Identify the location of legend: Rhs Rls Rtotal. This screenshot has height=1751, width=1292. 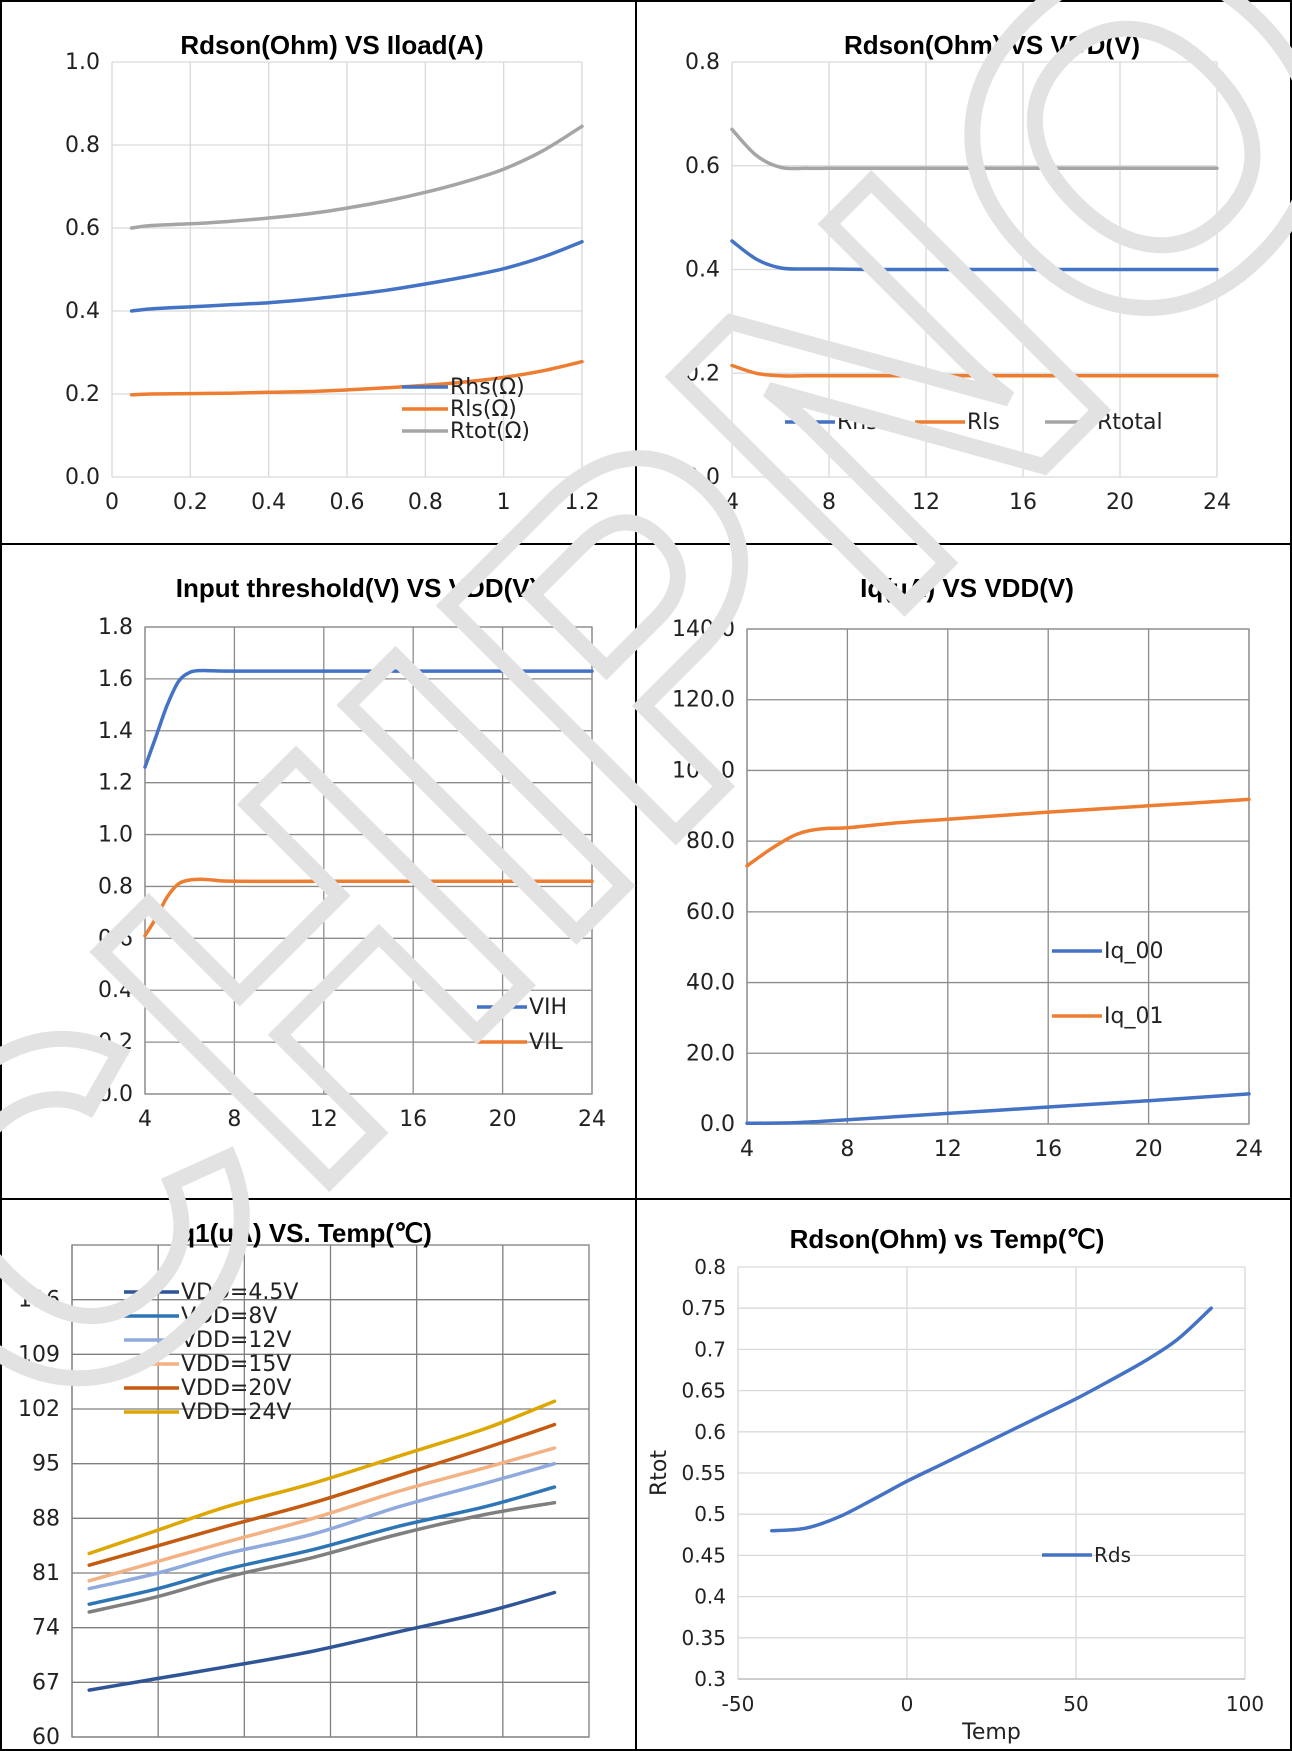
(974, 422).